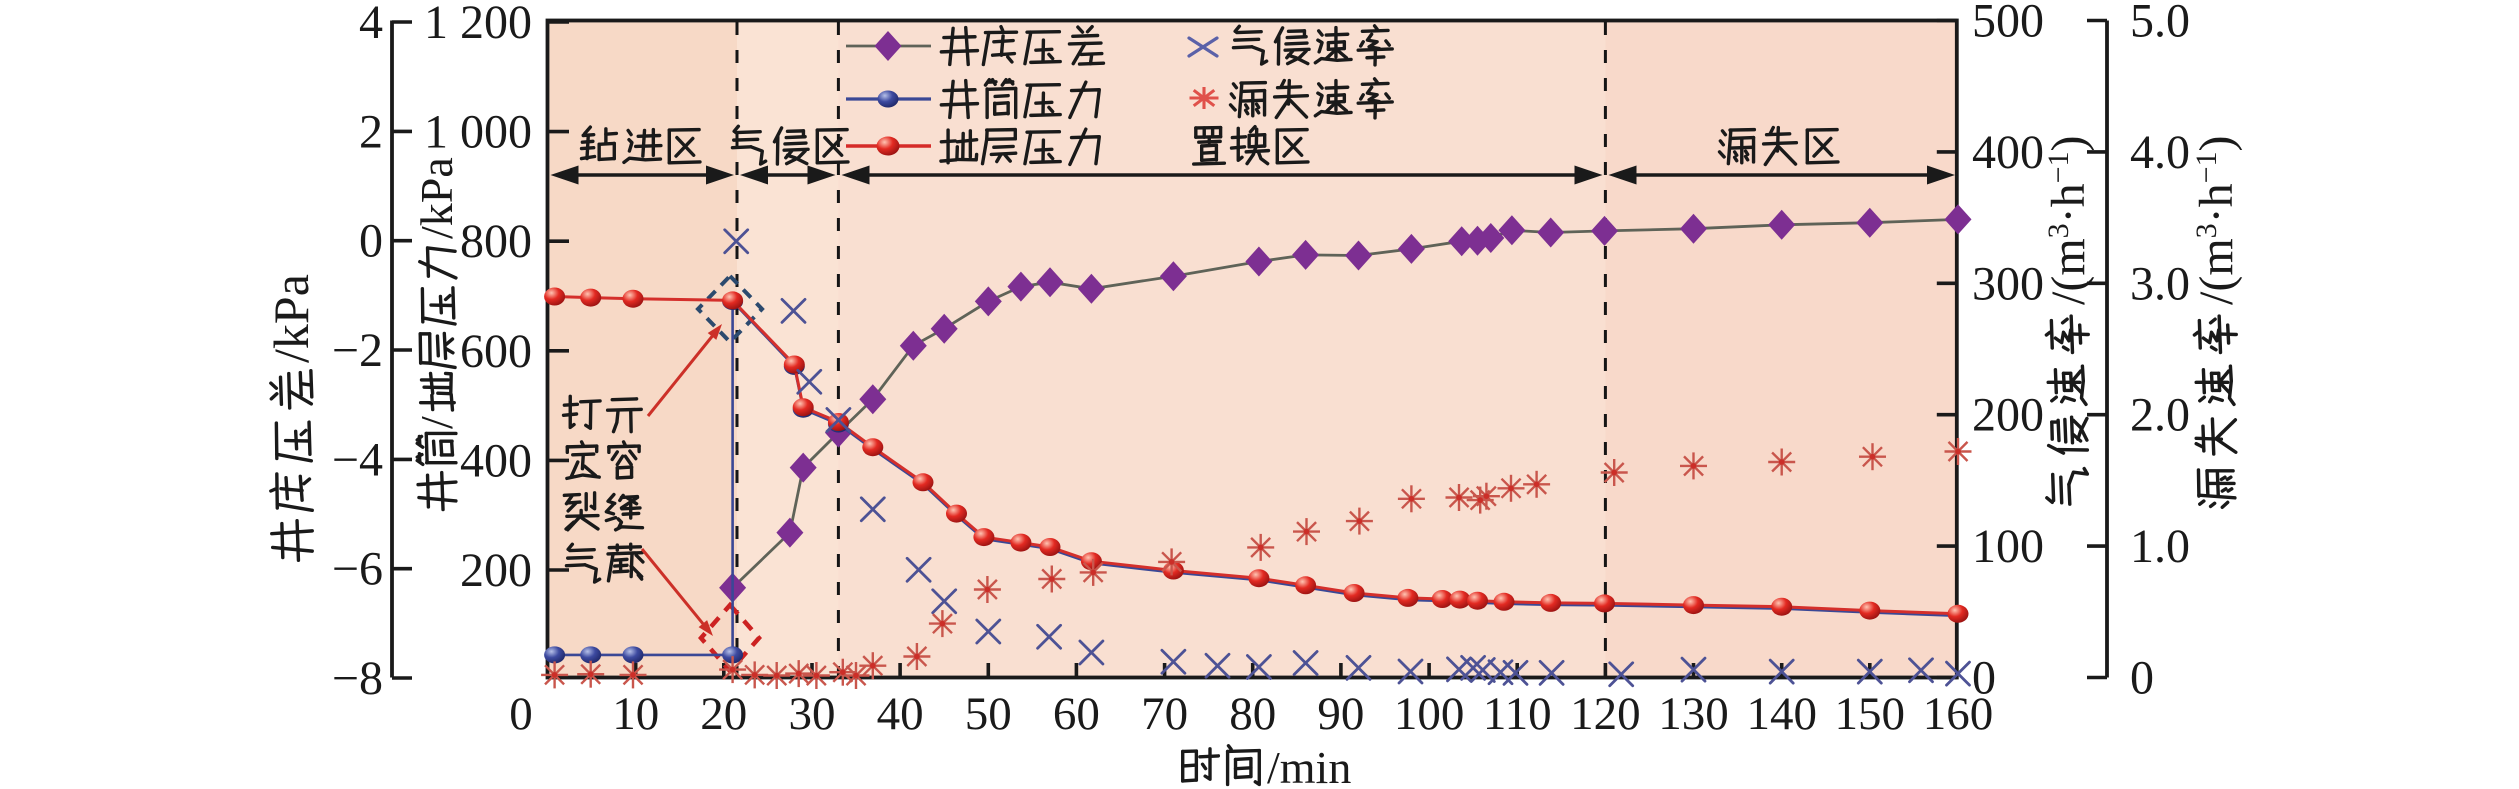  I want to click on svg-text: /min, so click(1309, 765).